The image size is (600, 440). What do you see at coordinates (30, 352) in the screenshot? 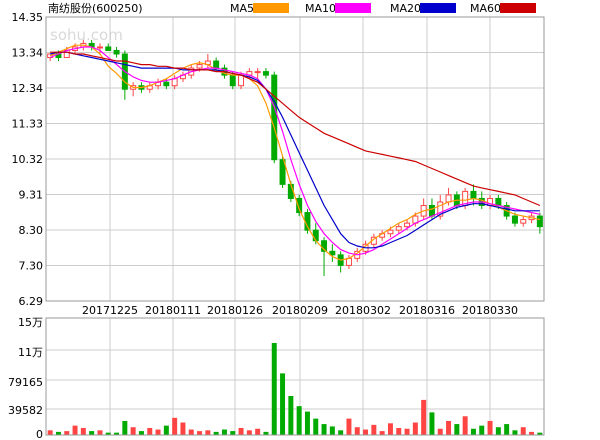
I see `volume-tick-label: 11万` at bounding box center [30, 352].